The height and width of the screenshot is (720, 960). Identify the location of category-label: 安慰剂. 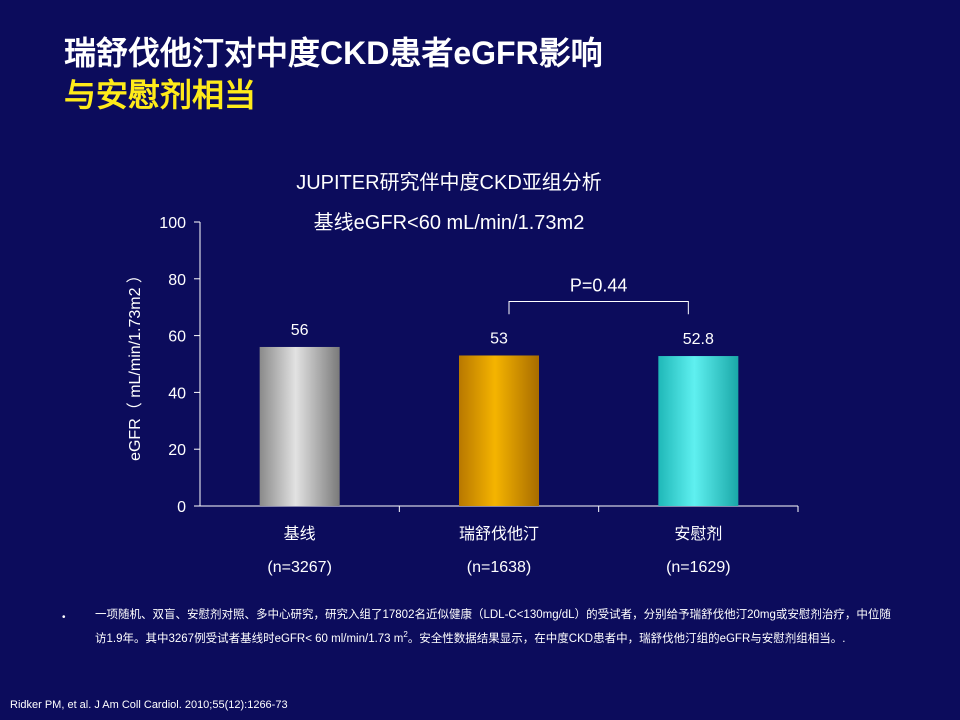
(698, 534).